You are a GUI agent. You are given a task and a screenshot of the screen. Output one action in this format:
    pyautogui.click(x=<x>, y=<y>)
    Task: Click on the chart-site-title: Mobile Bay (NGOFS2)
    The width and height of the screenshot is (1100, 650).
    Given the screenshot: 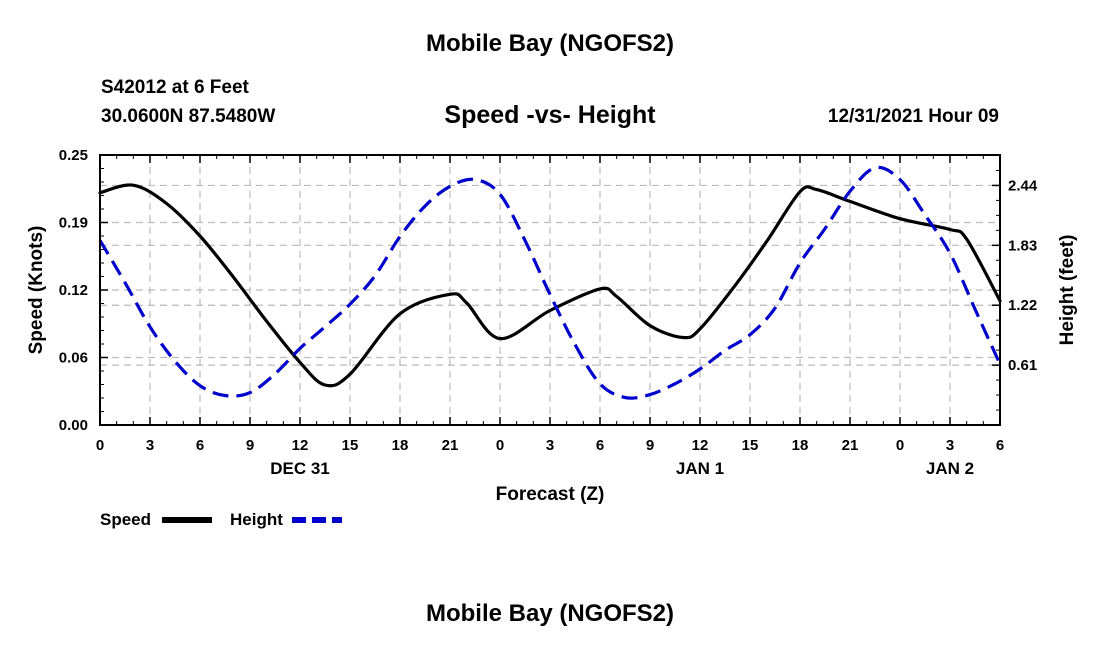 What is the action you would take?
    pyautogui.click(x=550, y=43)
    